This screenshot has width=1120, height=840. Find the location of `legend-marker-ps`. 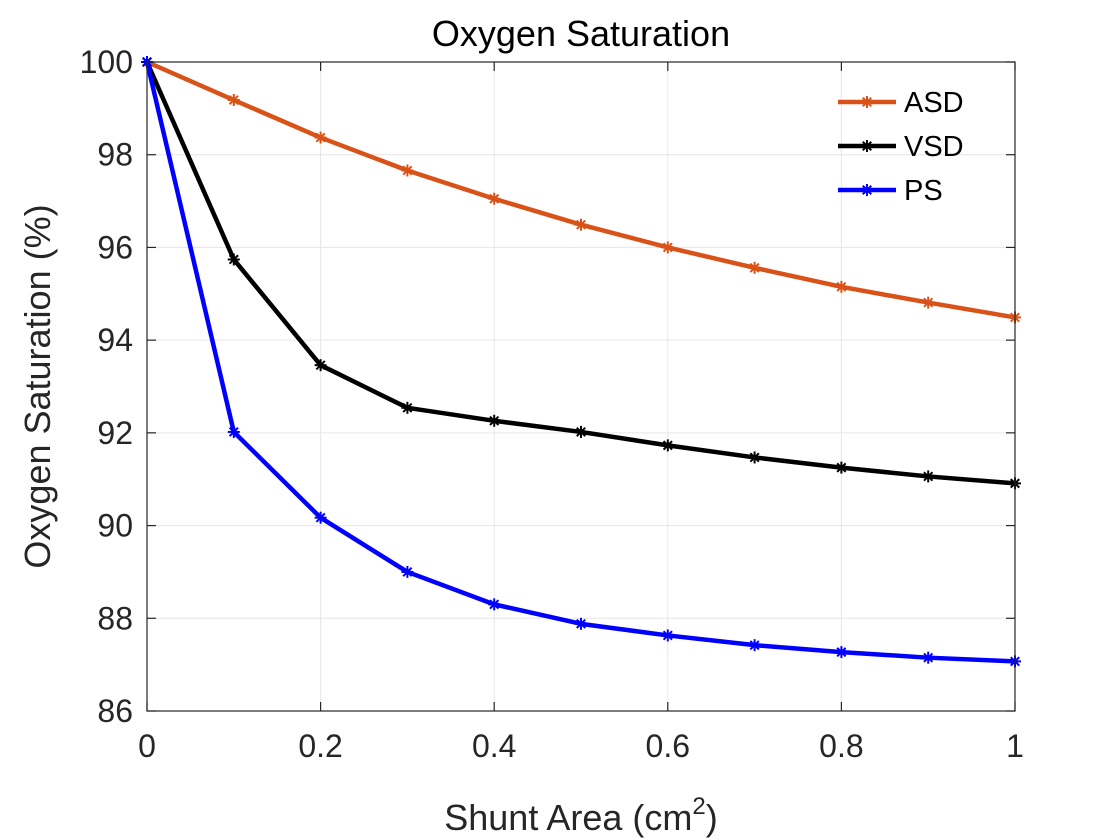

legend-marker-ps is located at coordinates (867, 190).